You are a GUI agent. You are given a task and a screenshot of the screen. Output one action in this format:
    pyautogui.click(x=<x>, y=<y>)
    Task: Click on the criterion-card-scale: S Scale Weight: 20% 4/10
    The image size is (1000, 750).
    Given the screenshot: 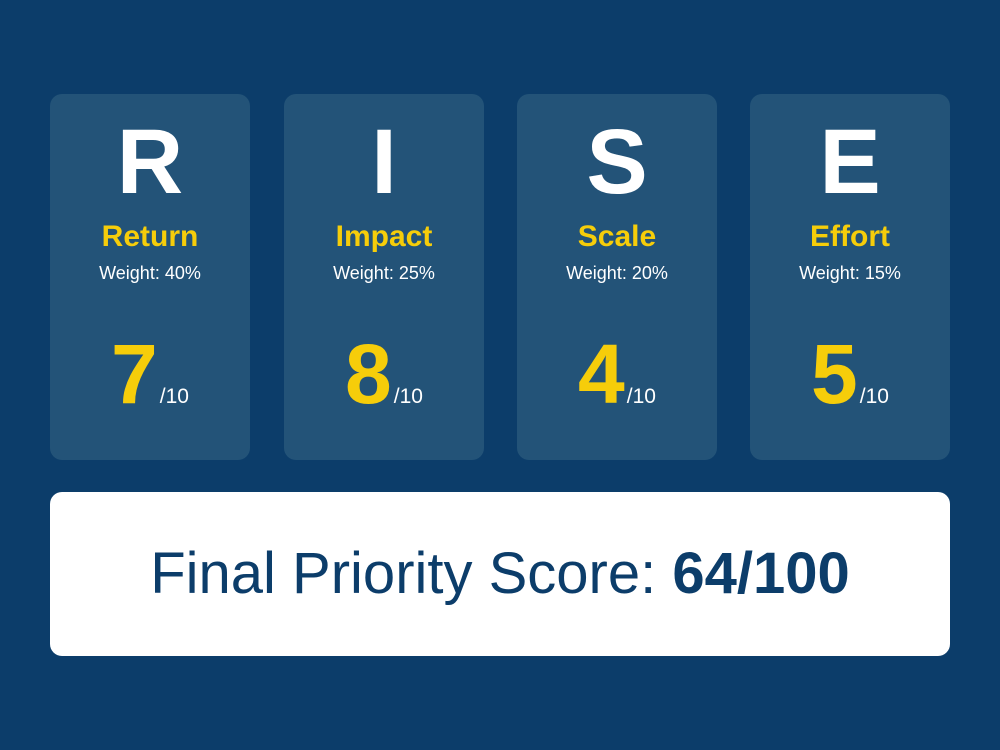 What is the action you would take?
    pyautogui.click(x=617, y=277)
    